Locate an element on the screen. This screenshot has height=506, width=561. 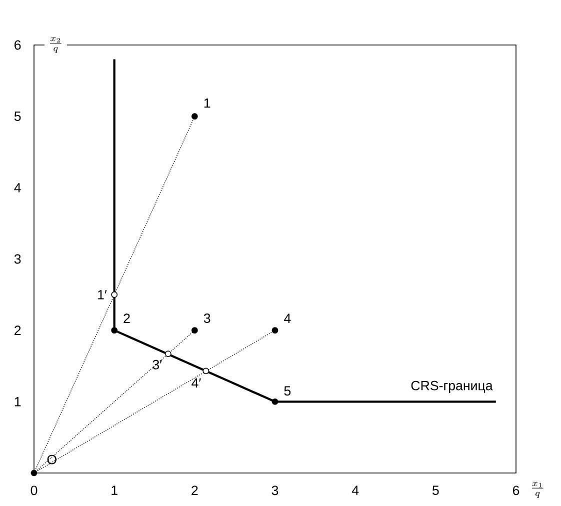
y-tick-label: 6 is located at coordinates (17, 45).